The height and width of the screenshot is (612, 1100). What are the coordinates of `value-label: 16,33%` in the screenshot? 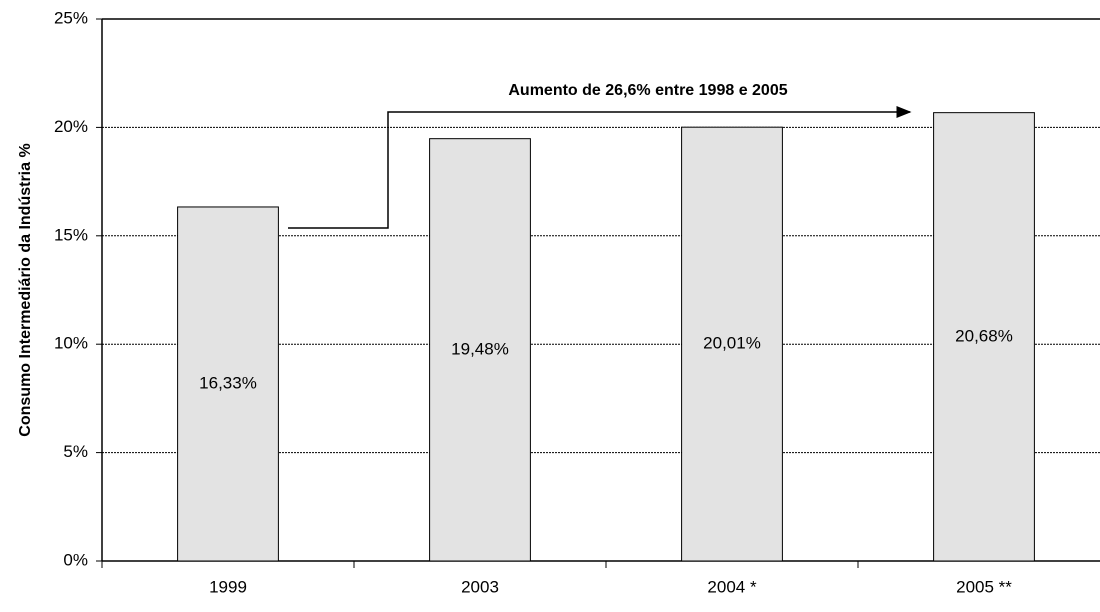 It's located at (228, 382).